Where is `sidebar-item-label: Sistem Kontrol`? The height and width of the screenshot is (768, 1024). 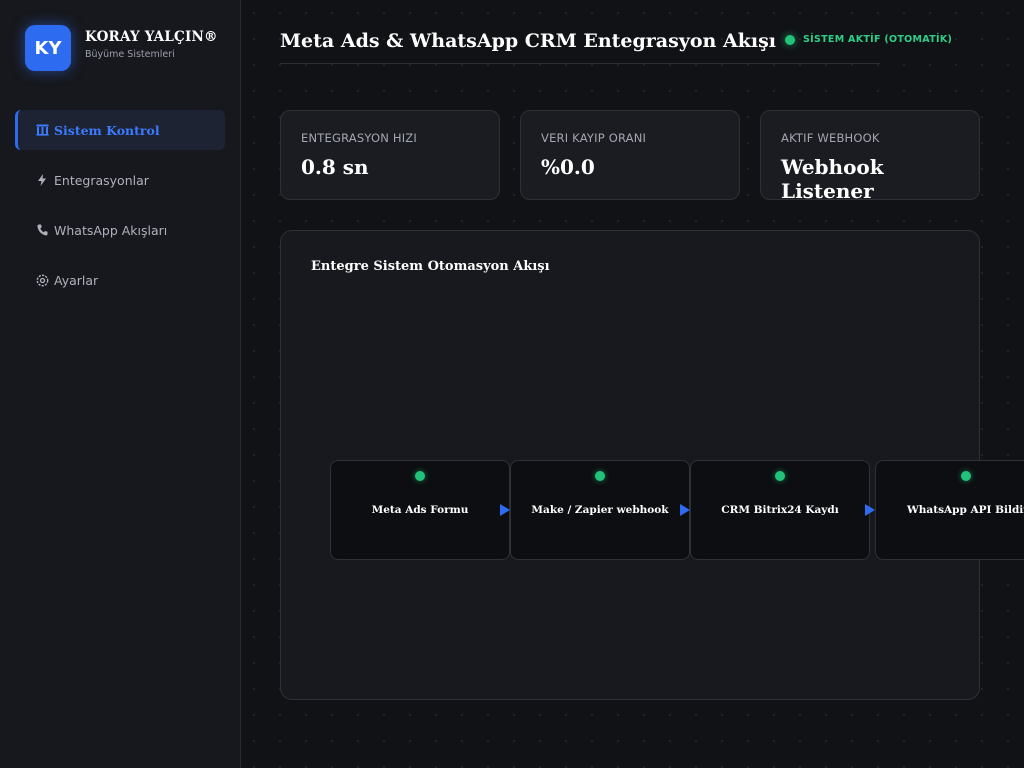
sidebar-item-label: Sistem Kontrol is located at coordinates (107, 130).